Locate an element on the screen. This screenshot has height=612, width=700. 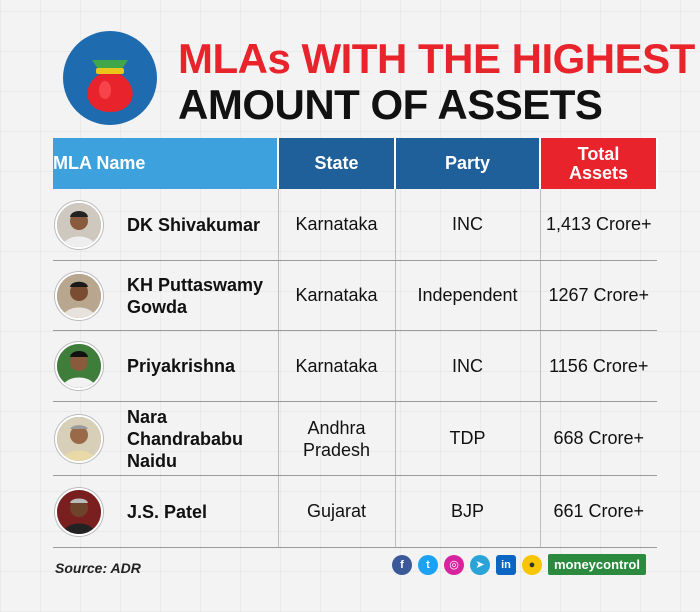
party-cell: TDP is located at coordinates (468, 438).